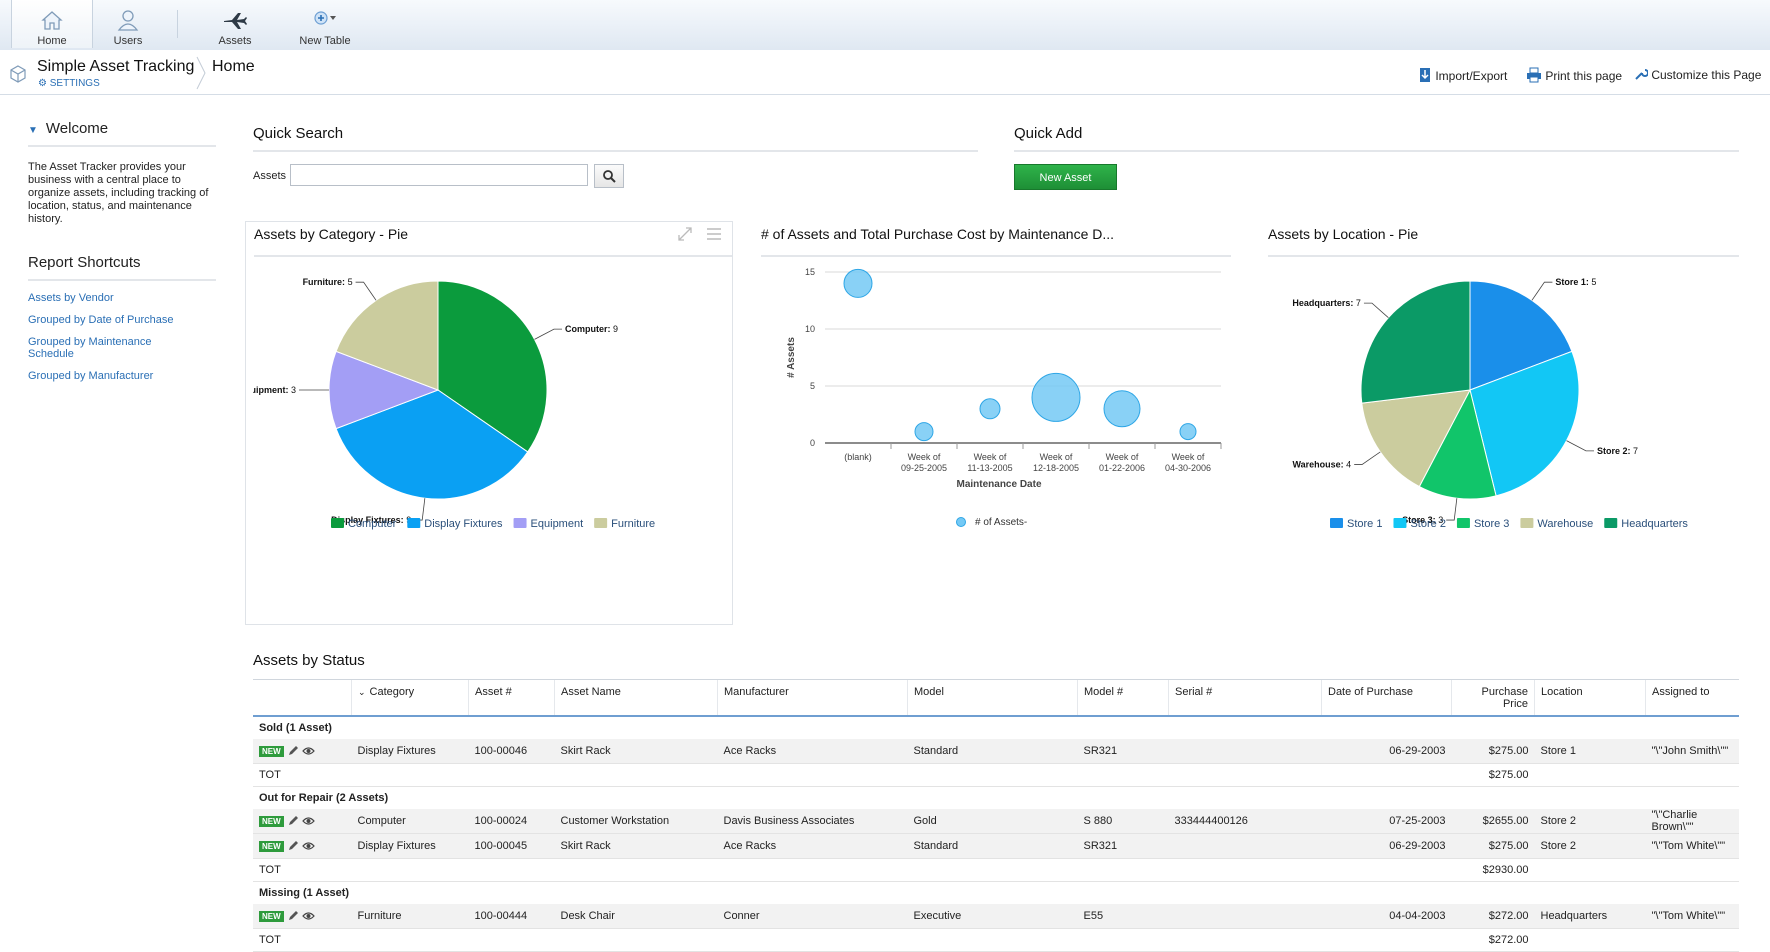  What do you see at coordinates (71, 298) in the screenshot?
I see `shortcut-assets-by-vendor: Assets by Vendor` at bounding box center [71, 298].